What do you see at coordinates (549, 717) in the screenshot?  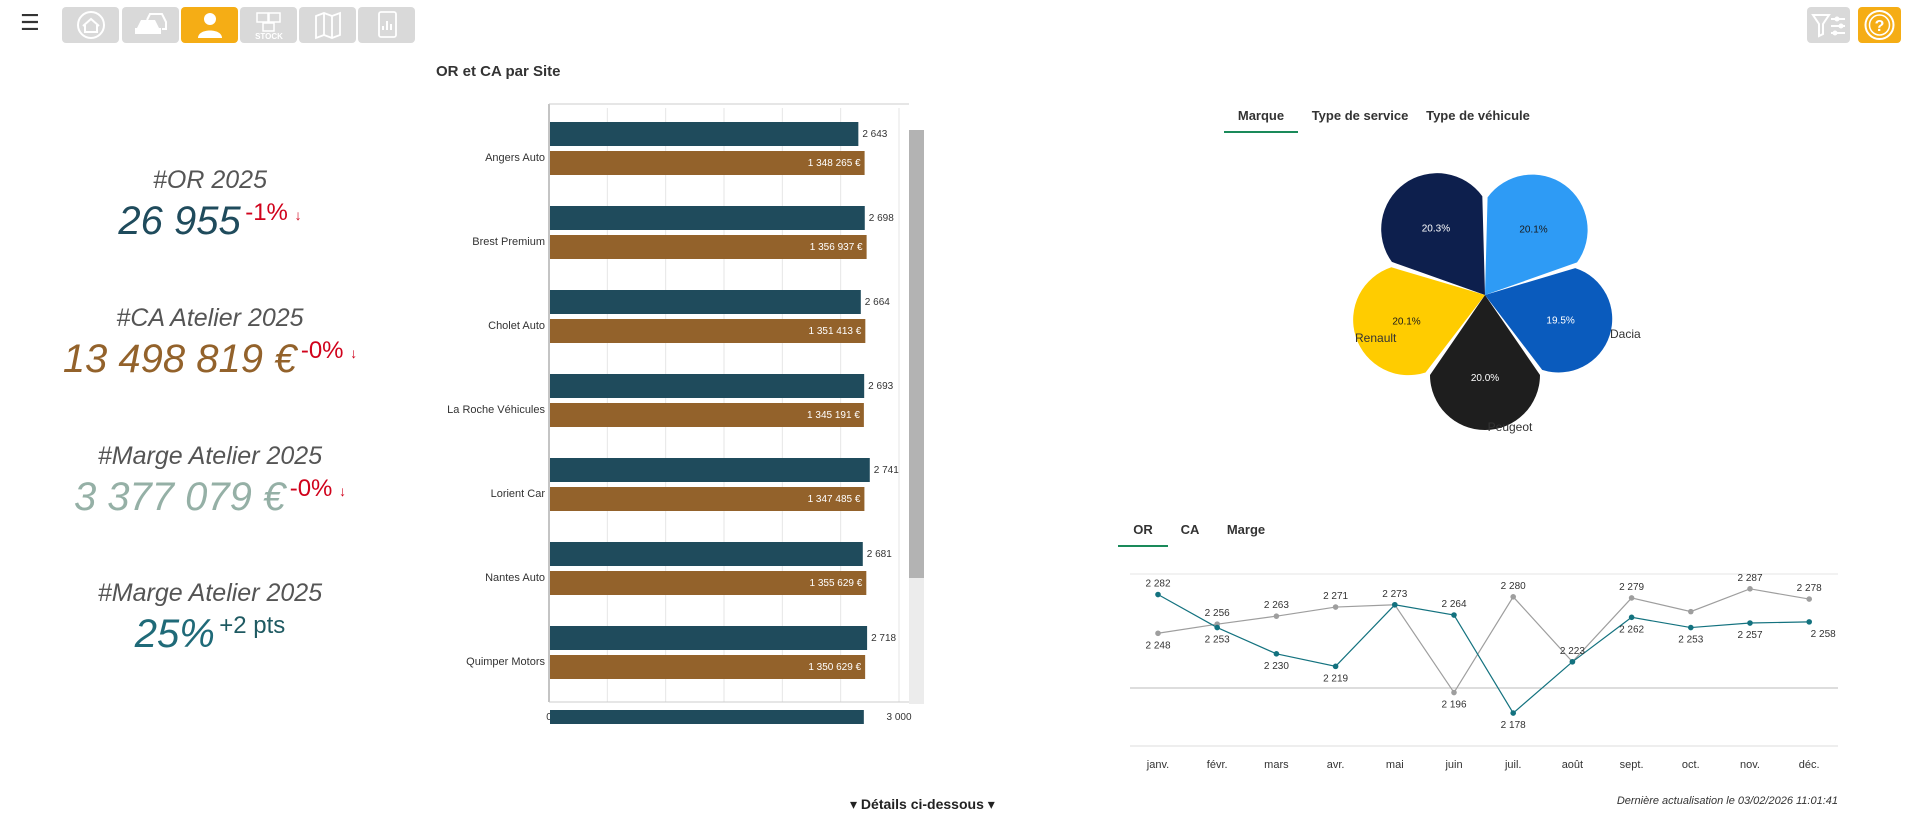 I see `x-tick-label: 0` at bounding box center [549, 717].